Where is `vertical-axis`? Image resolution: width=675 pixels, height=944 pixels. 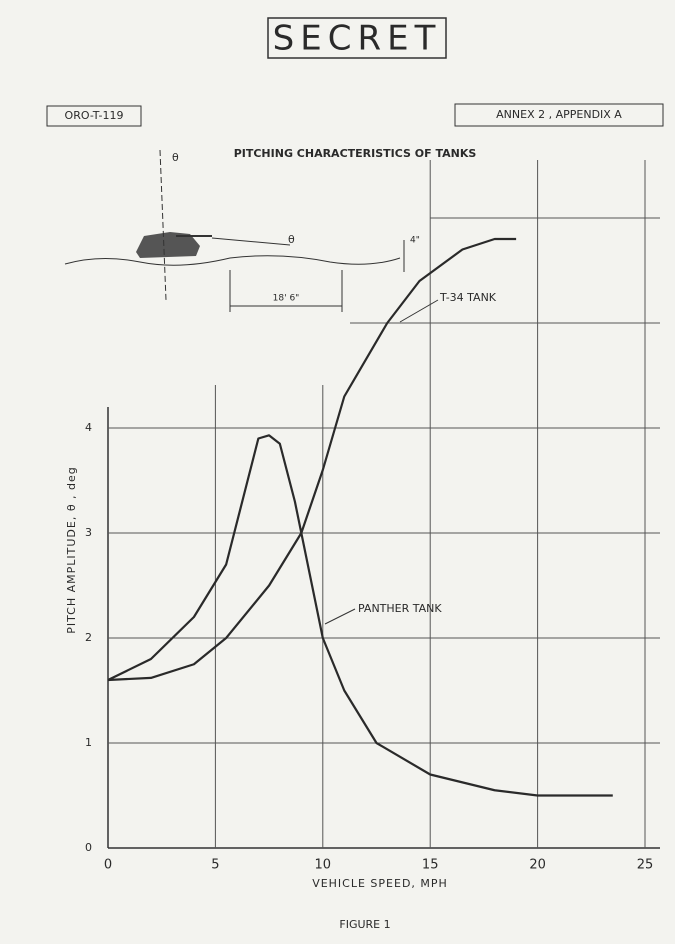 vertical-axis is located at coordinates (163, 225).